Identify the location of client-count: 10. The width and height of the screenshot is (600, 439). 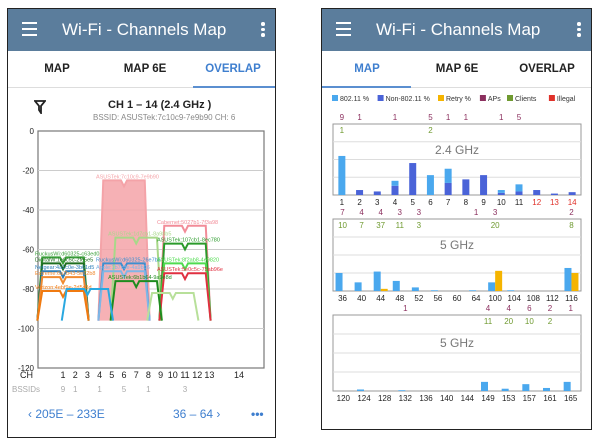
(342, 225).